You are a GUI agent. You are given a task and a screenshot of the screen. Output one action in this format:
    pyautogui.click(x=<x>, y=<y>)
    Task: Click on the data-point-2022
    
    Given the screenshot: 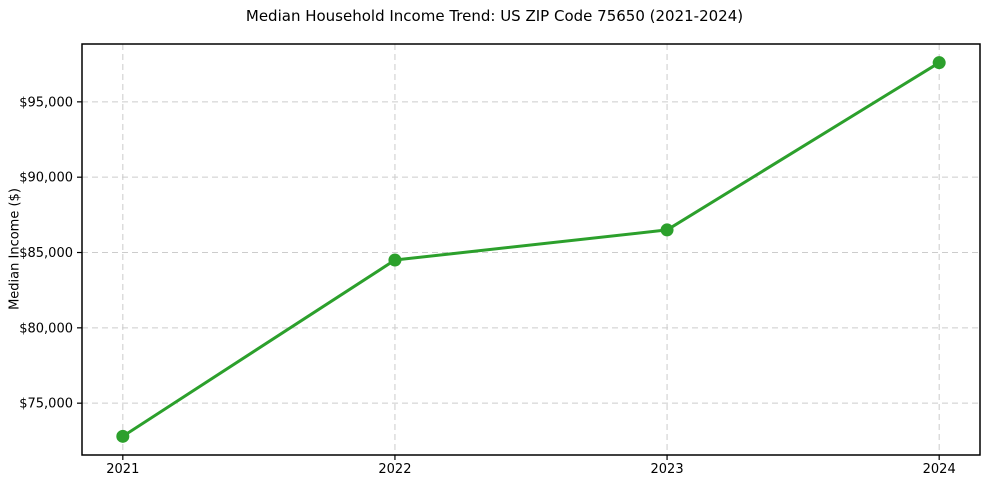 What is the action you would take?
    pyautogui.click(x=395, y=260)
    